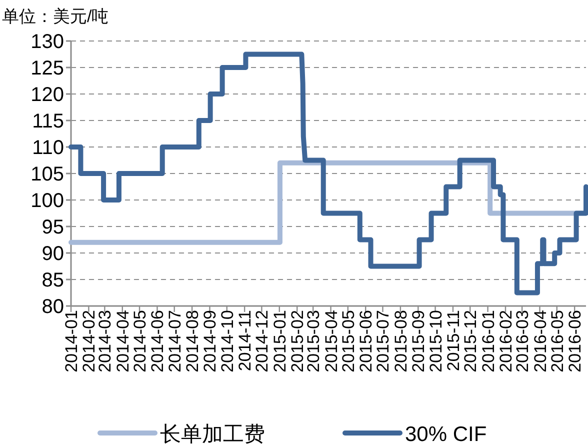  I want to click on x-tick-label: 2015-01, so click(280, 341).